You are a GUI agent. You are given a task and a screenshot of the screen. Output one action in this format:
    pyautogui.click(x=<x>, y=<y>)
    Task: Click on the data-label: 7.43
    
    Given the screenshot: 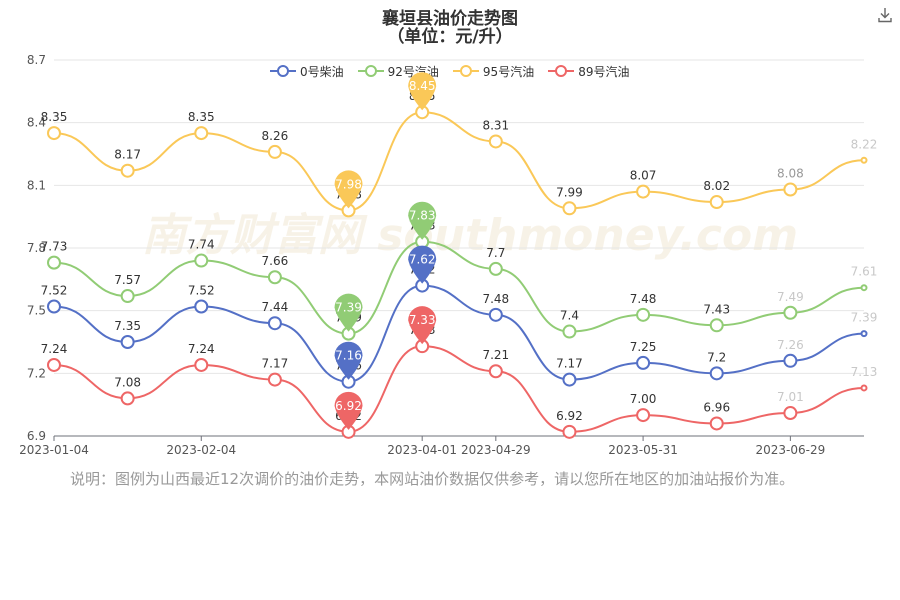 What is the action you would take?
    pyautogui.click(x=716, y=309)
    